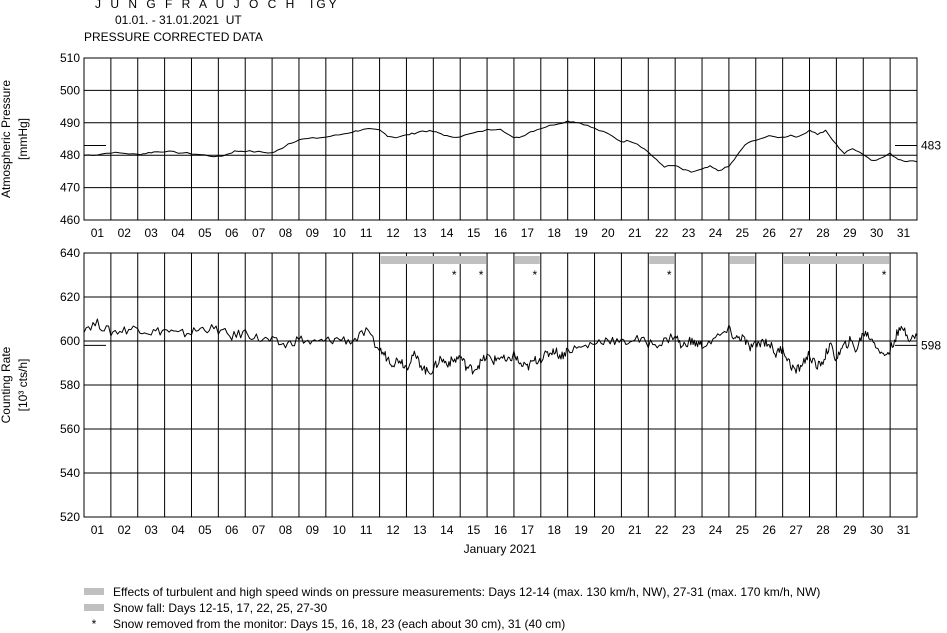  What do you see at coordinates (70, 155) in the screenshot?
I see `y-tick-label: 480` at bounding box center [70, 155].